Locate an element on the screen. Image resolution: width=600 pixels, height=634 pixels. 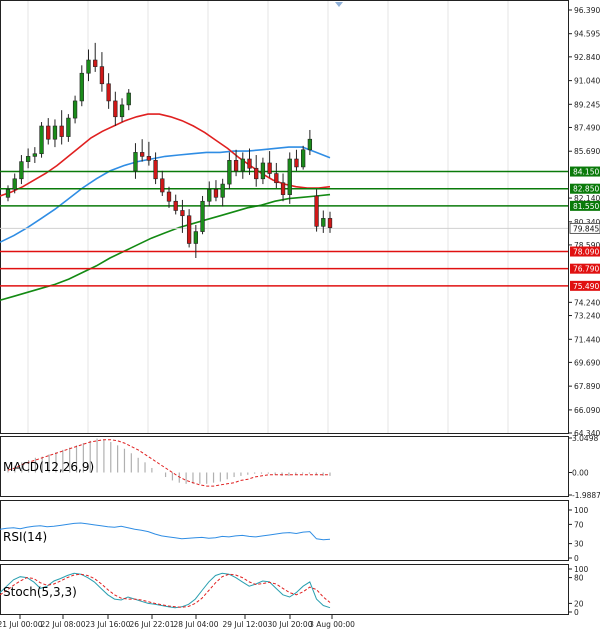
rsi-tick-label: 0 is located at coordinates (576, 558).